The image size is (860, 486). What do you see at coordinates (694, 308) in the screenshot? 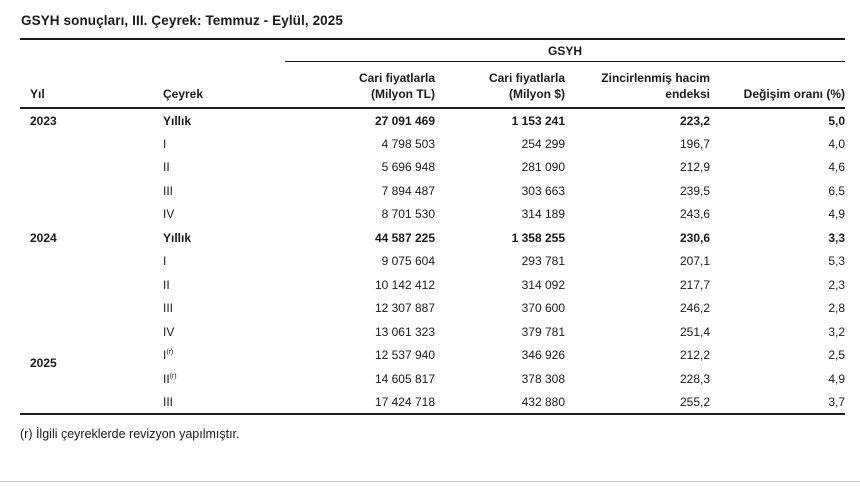
I see `chain-volume-index-cell: 246,2` at bounding box center [694, 308].